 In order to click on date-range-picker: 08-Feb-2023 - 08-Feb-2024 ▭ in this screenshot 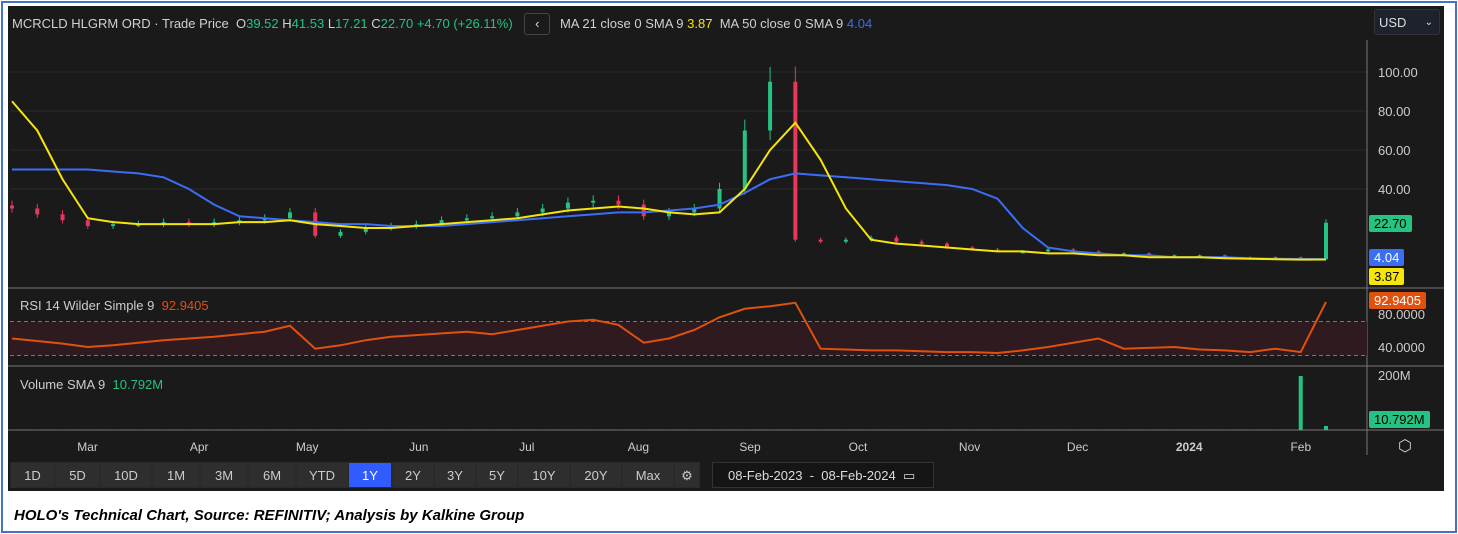, I will do `click(823, 475)`.